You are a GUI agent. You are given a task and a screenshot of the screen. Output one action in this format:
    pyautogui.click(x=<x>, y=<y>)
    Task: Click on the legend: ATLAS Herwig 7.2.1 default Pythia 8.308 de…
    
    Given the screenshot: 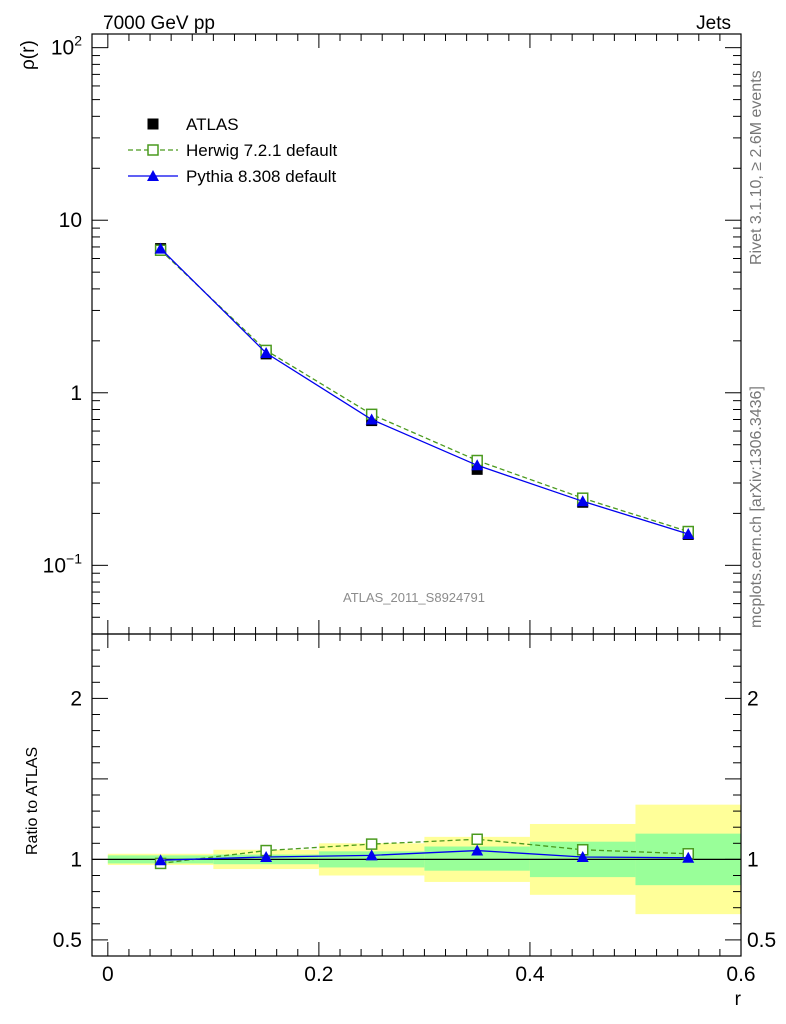 What is the action you would take?
    pyautogui.click(x=232, y=150)
    